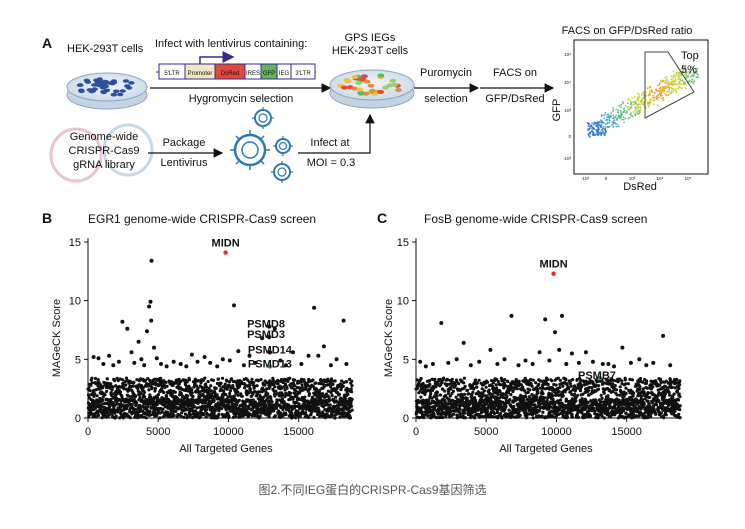  What do you see at coordinates (585, 178) in the screenshot?
I see `facs-xtick: -10³` at bounding box center [585, 178].